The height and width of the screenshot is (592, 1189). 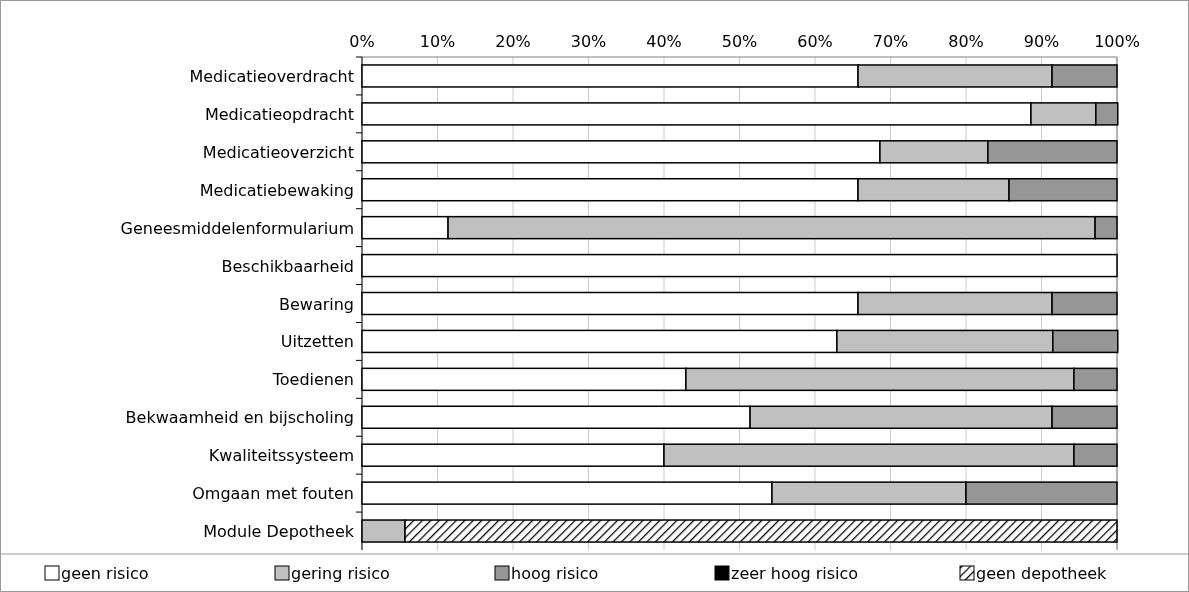 I want to click on x-tick-label: 40%, so click(x=664, y=41).